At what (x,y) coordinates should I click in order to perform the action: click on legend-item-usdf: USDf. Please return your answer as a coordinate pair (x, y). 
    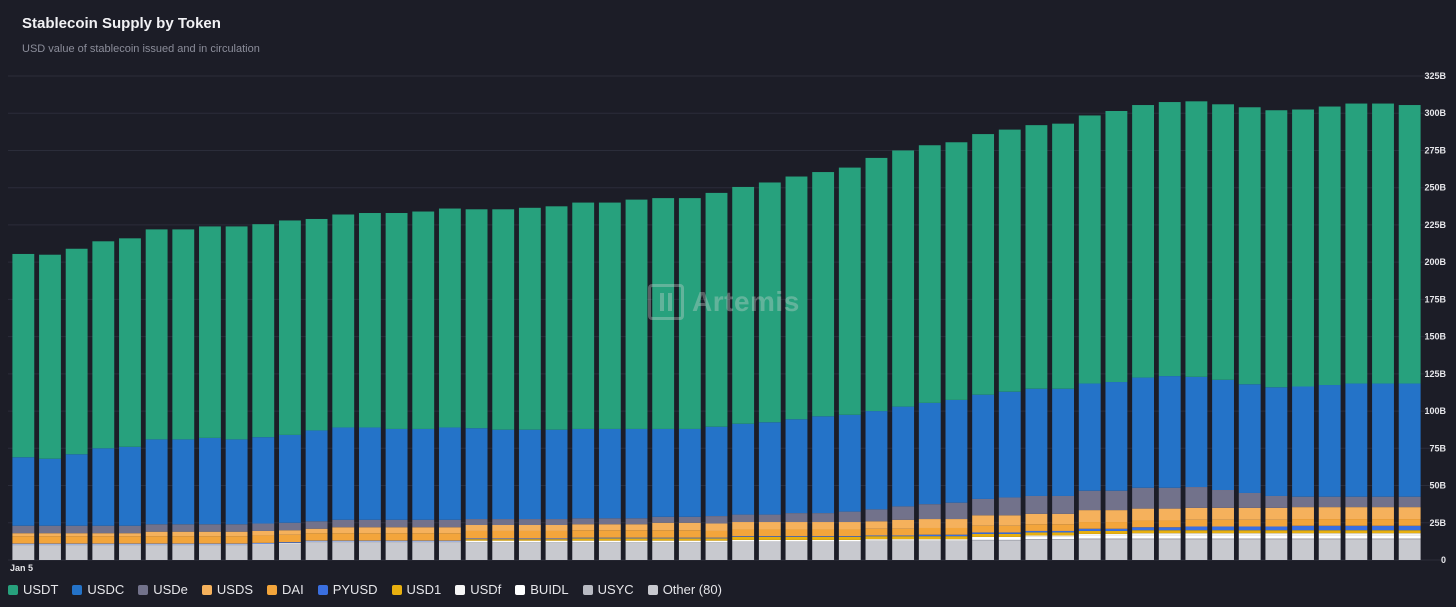
    Looking at the image, I should click on (478, 589).